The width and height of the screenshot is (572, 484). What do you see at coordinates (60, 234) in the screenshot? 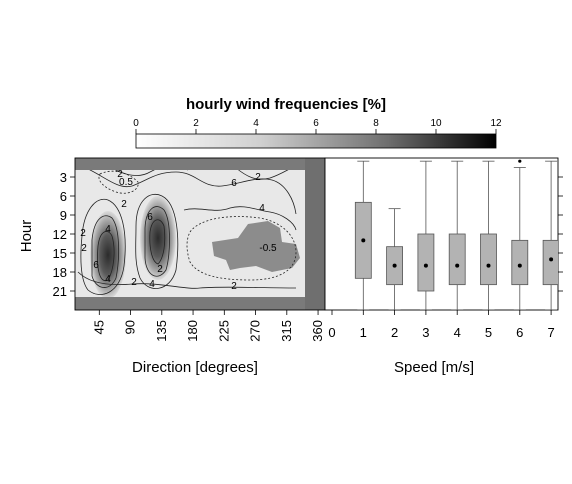
I see `y-tick-label: 12` at bounding box center [60, 234].